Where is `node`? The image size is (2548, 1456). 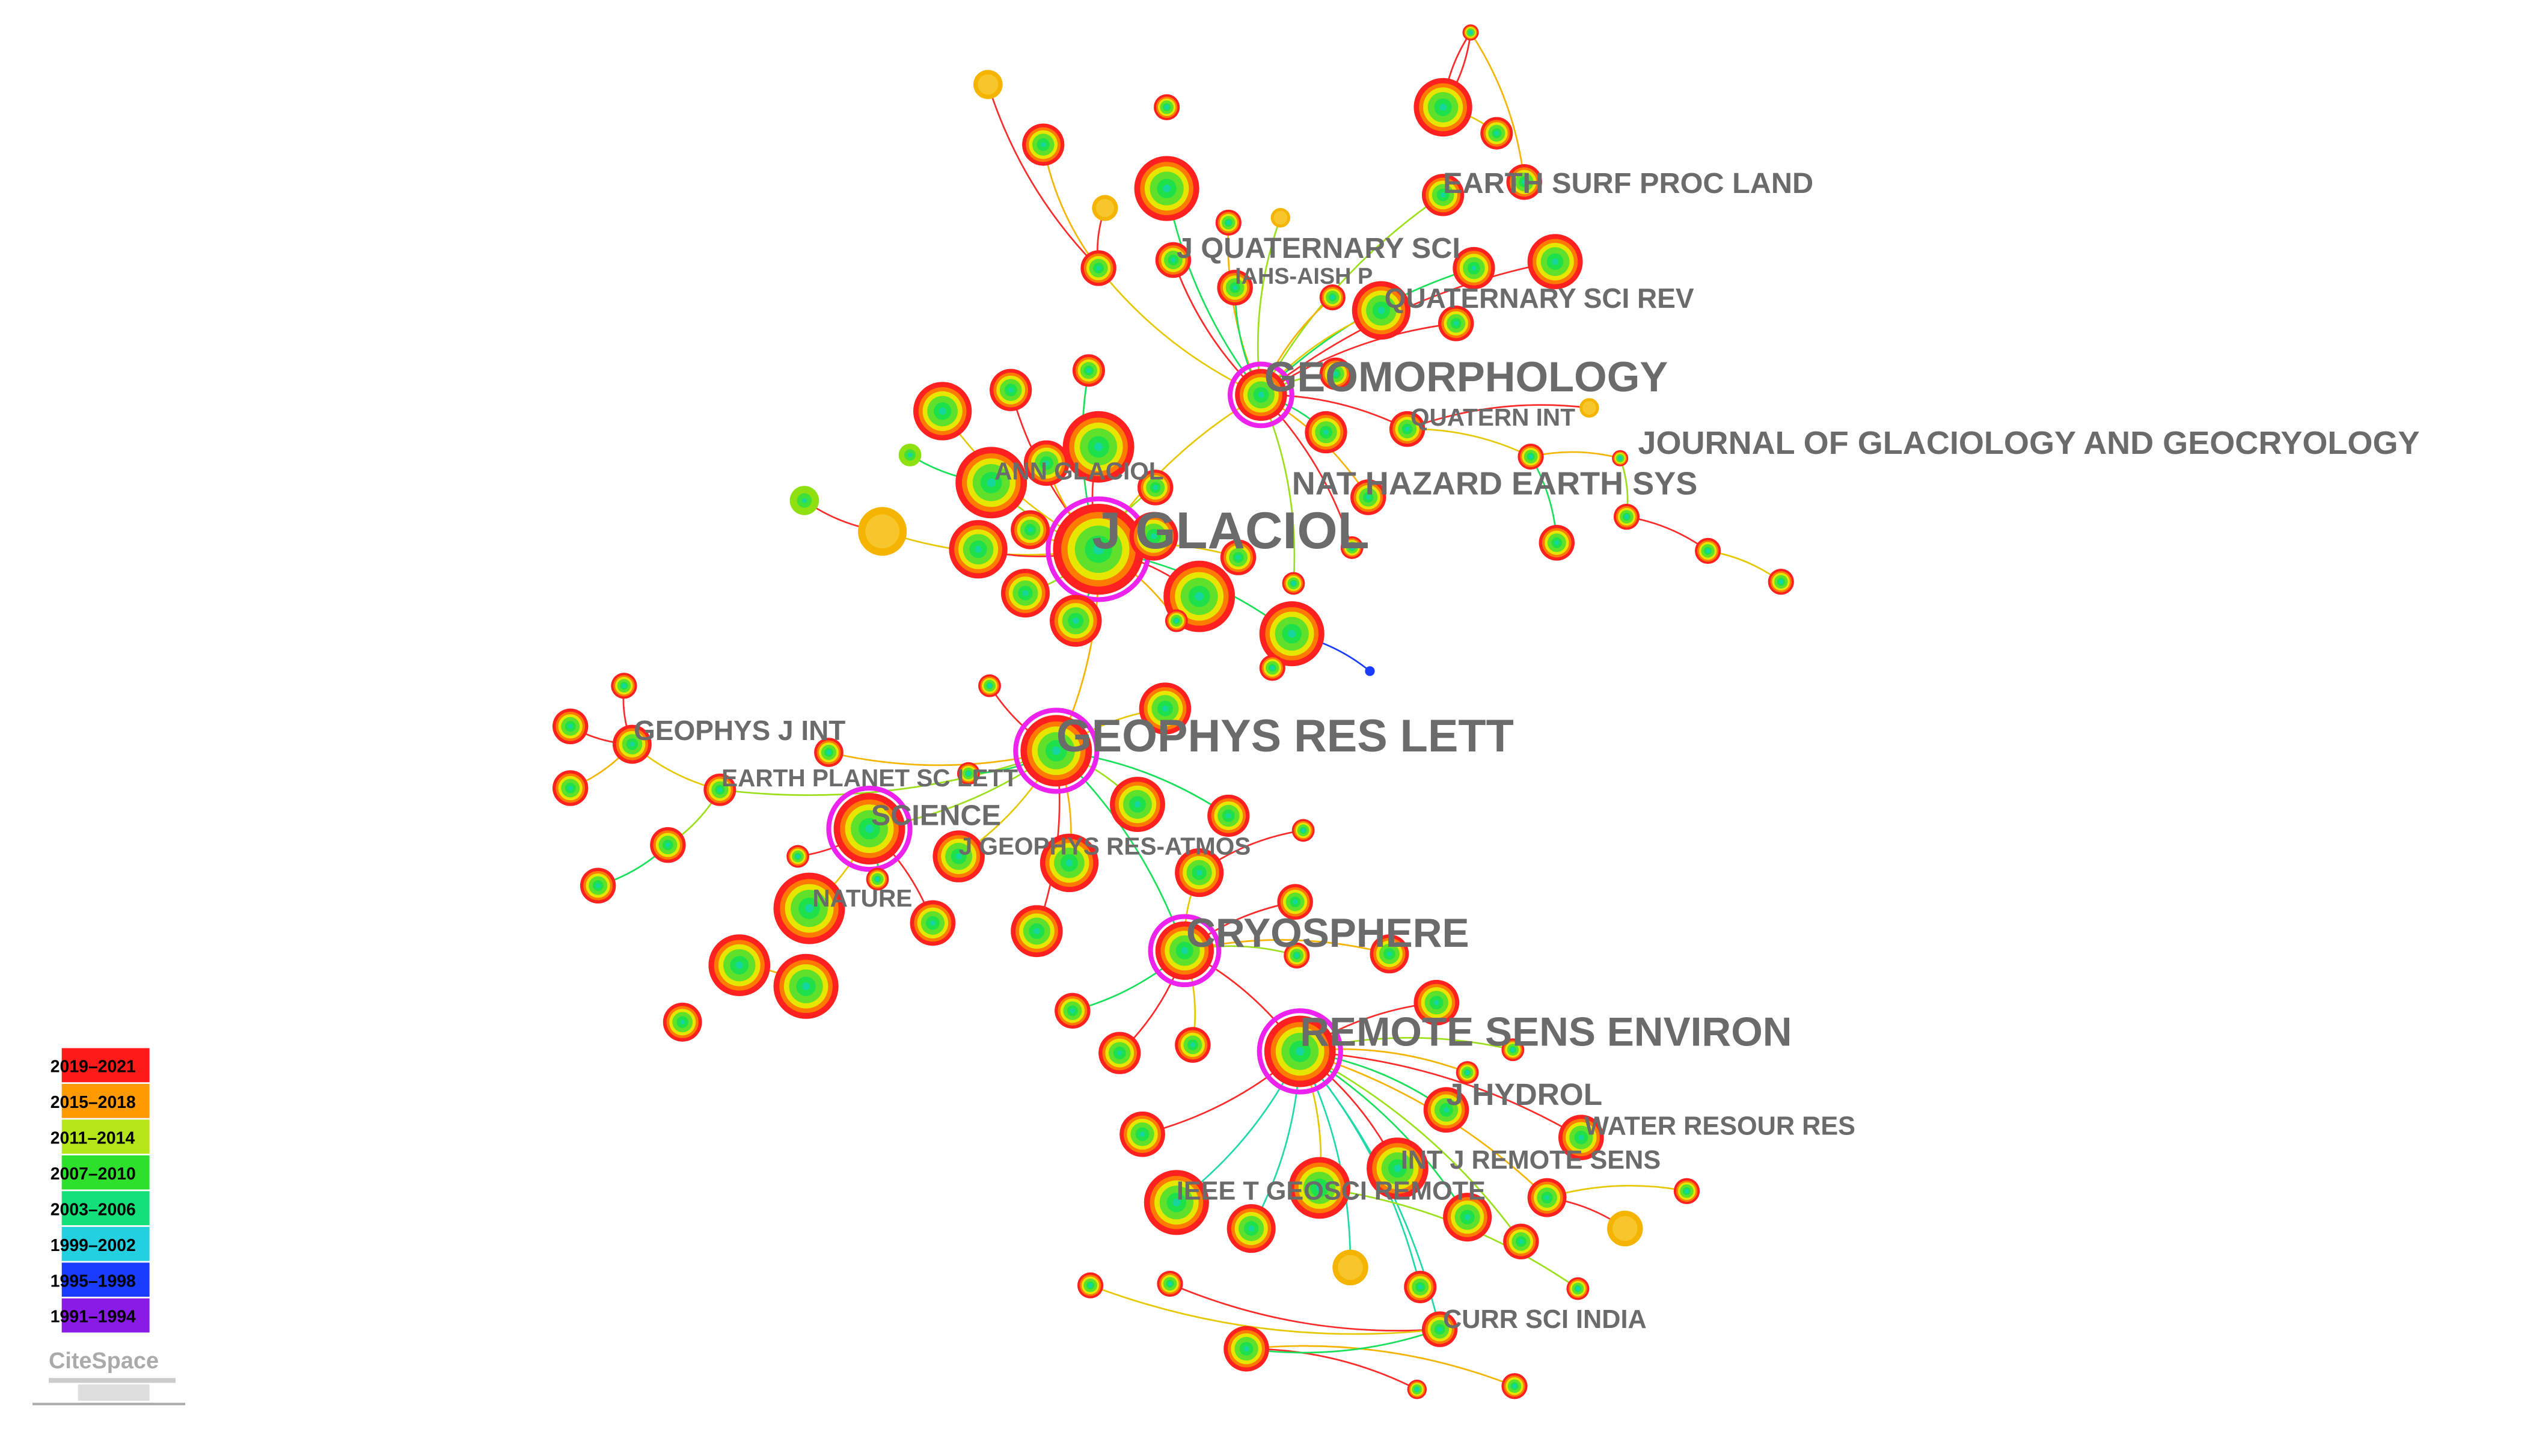
node is located at coordinates (1370, 671).